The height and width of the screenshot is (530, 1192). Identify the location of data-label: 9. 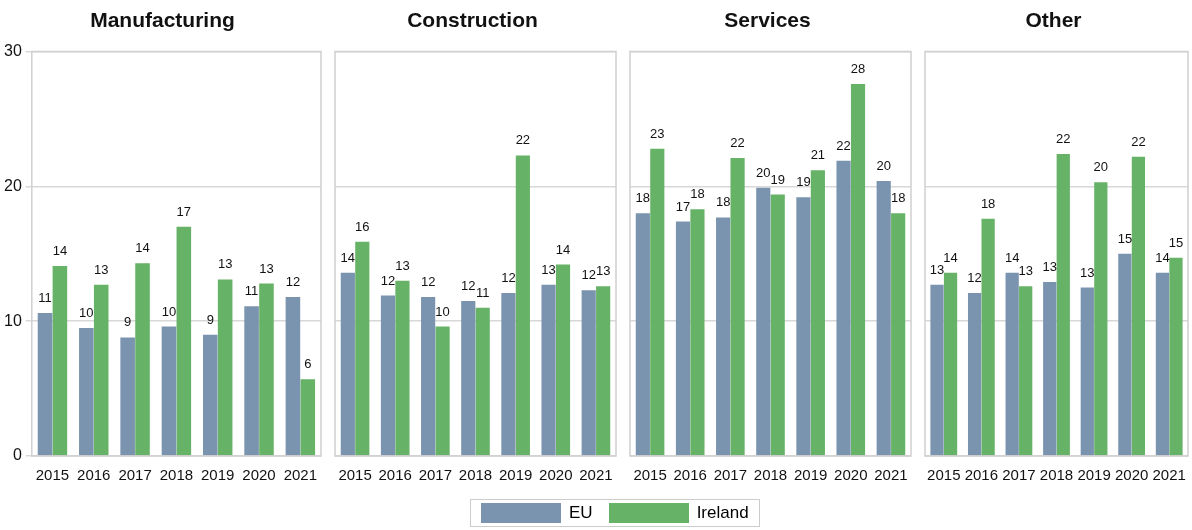
(210, 319).